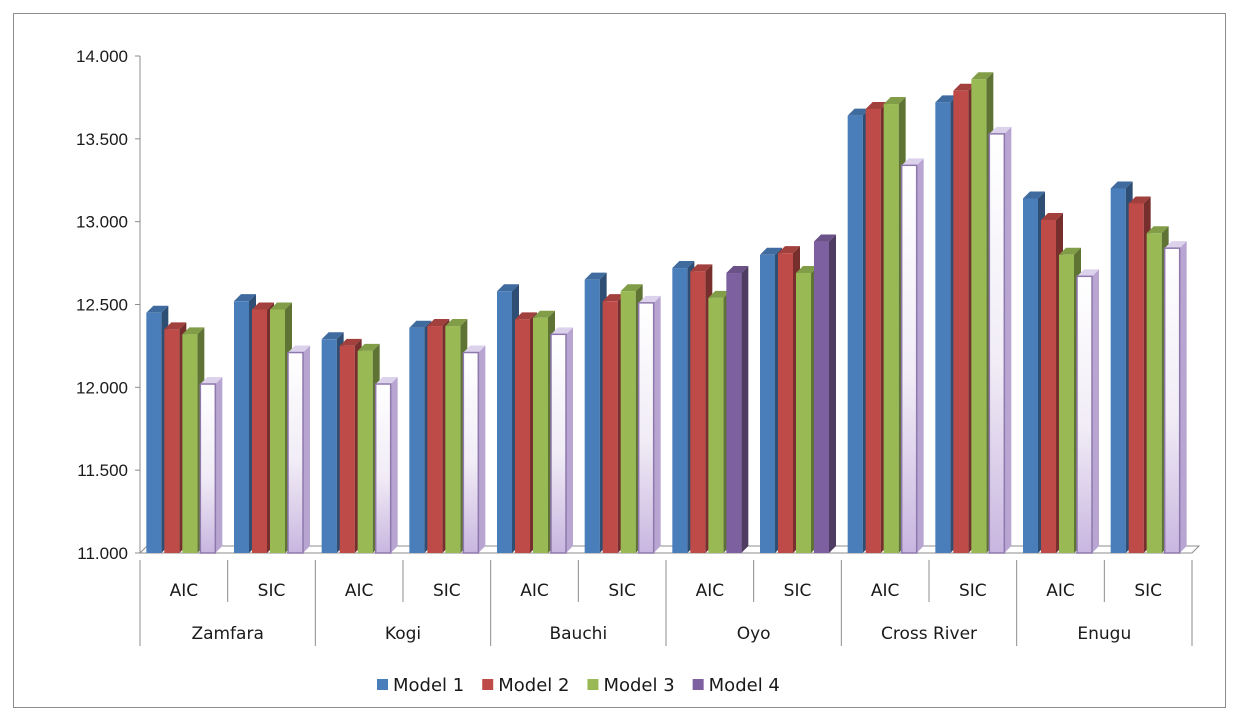  Describe the element at coordinates (102, 387) in the screenshot. I see `y-tick-label: 12.000` at that location.